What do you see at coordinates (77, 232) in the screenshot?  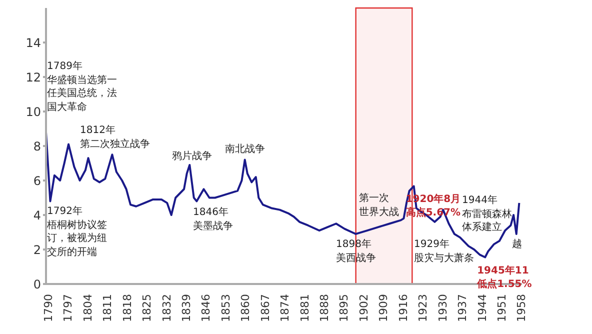 I see `annotation: 1792年梧桐树协议签订，被视为纽交所的开端` at bounding box center [77, 232].